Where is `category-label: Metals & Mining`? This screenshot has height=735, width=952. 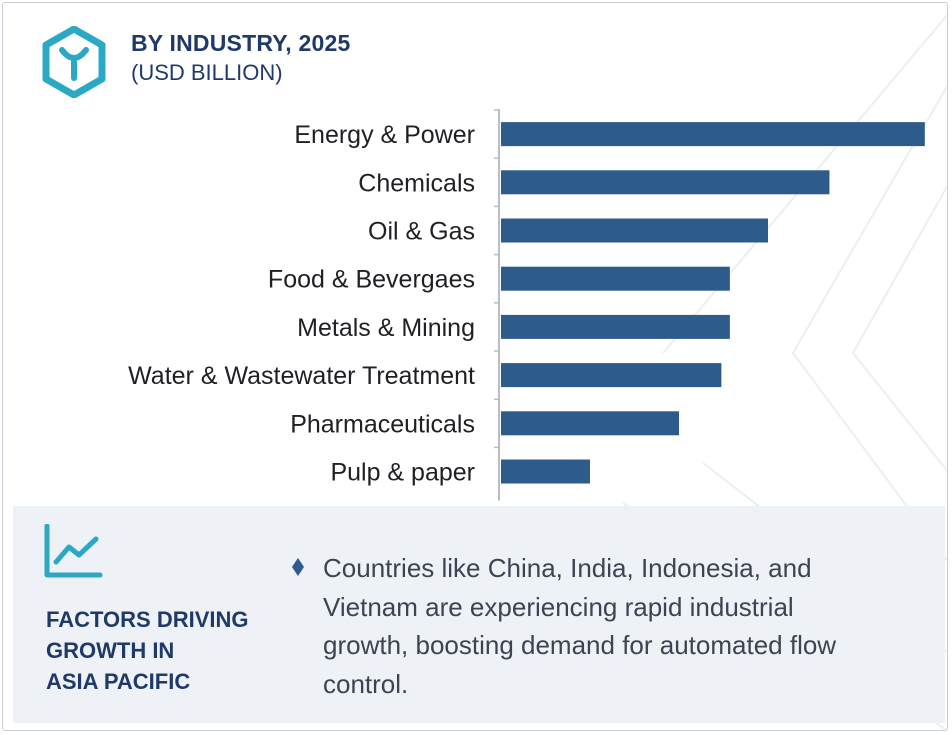 category-label: Metals & Mining is located at coordinates (386, 328).